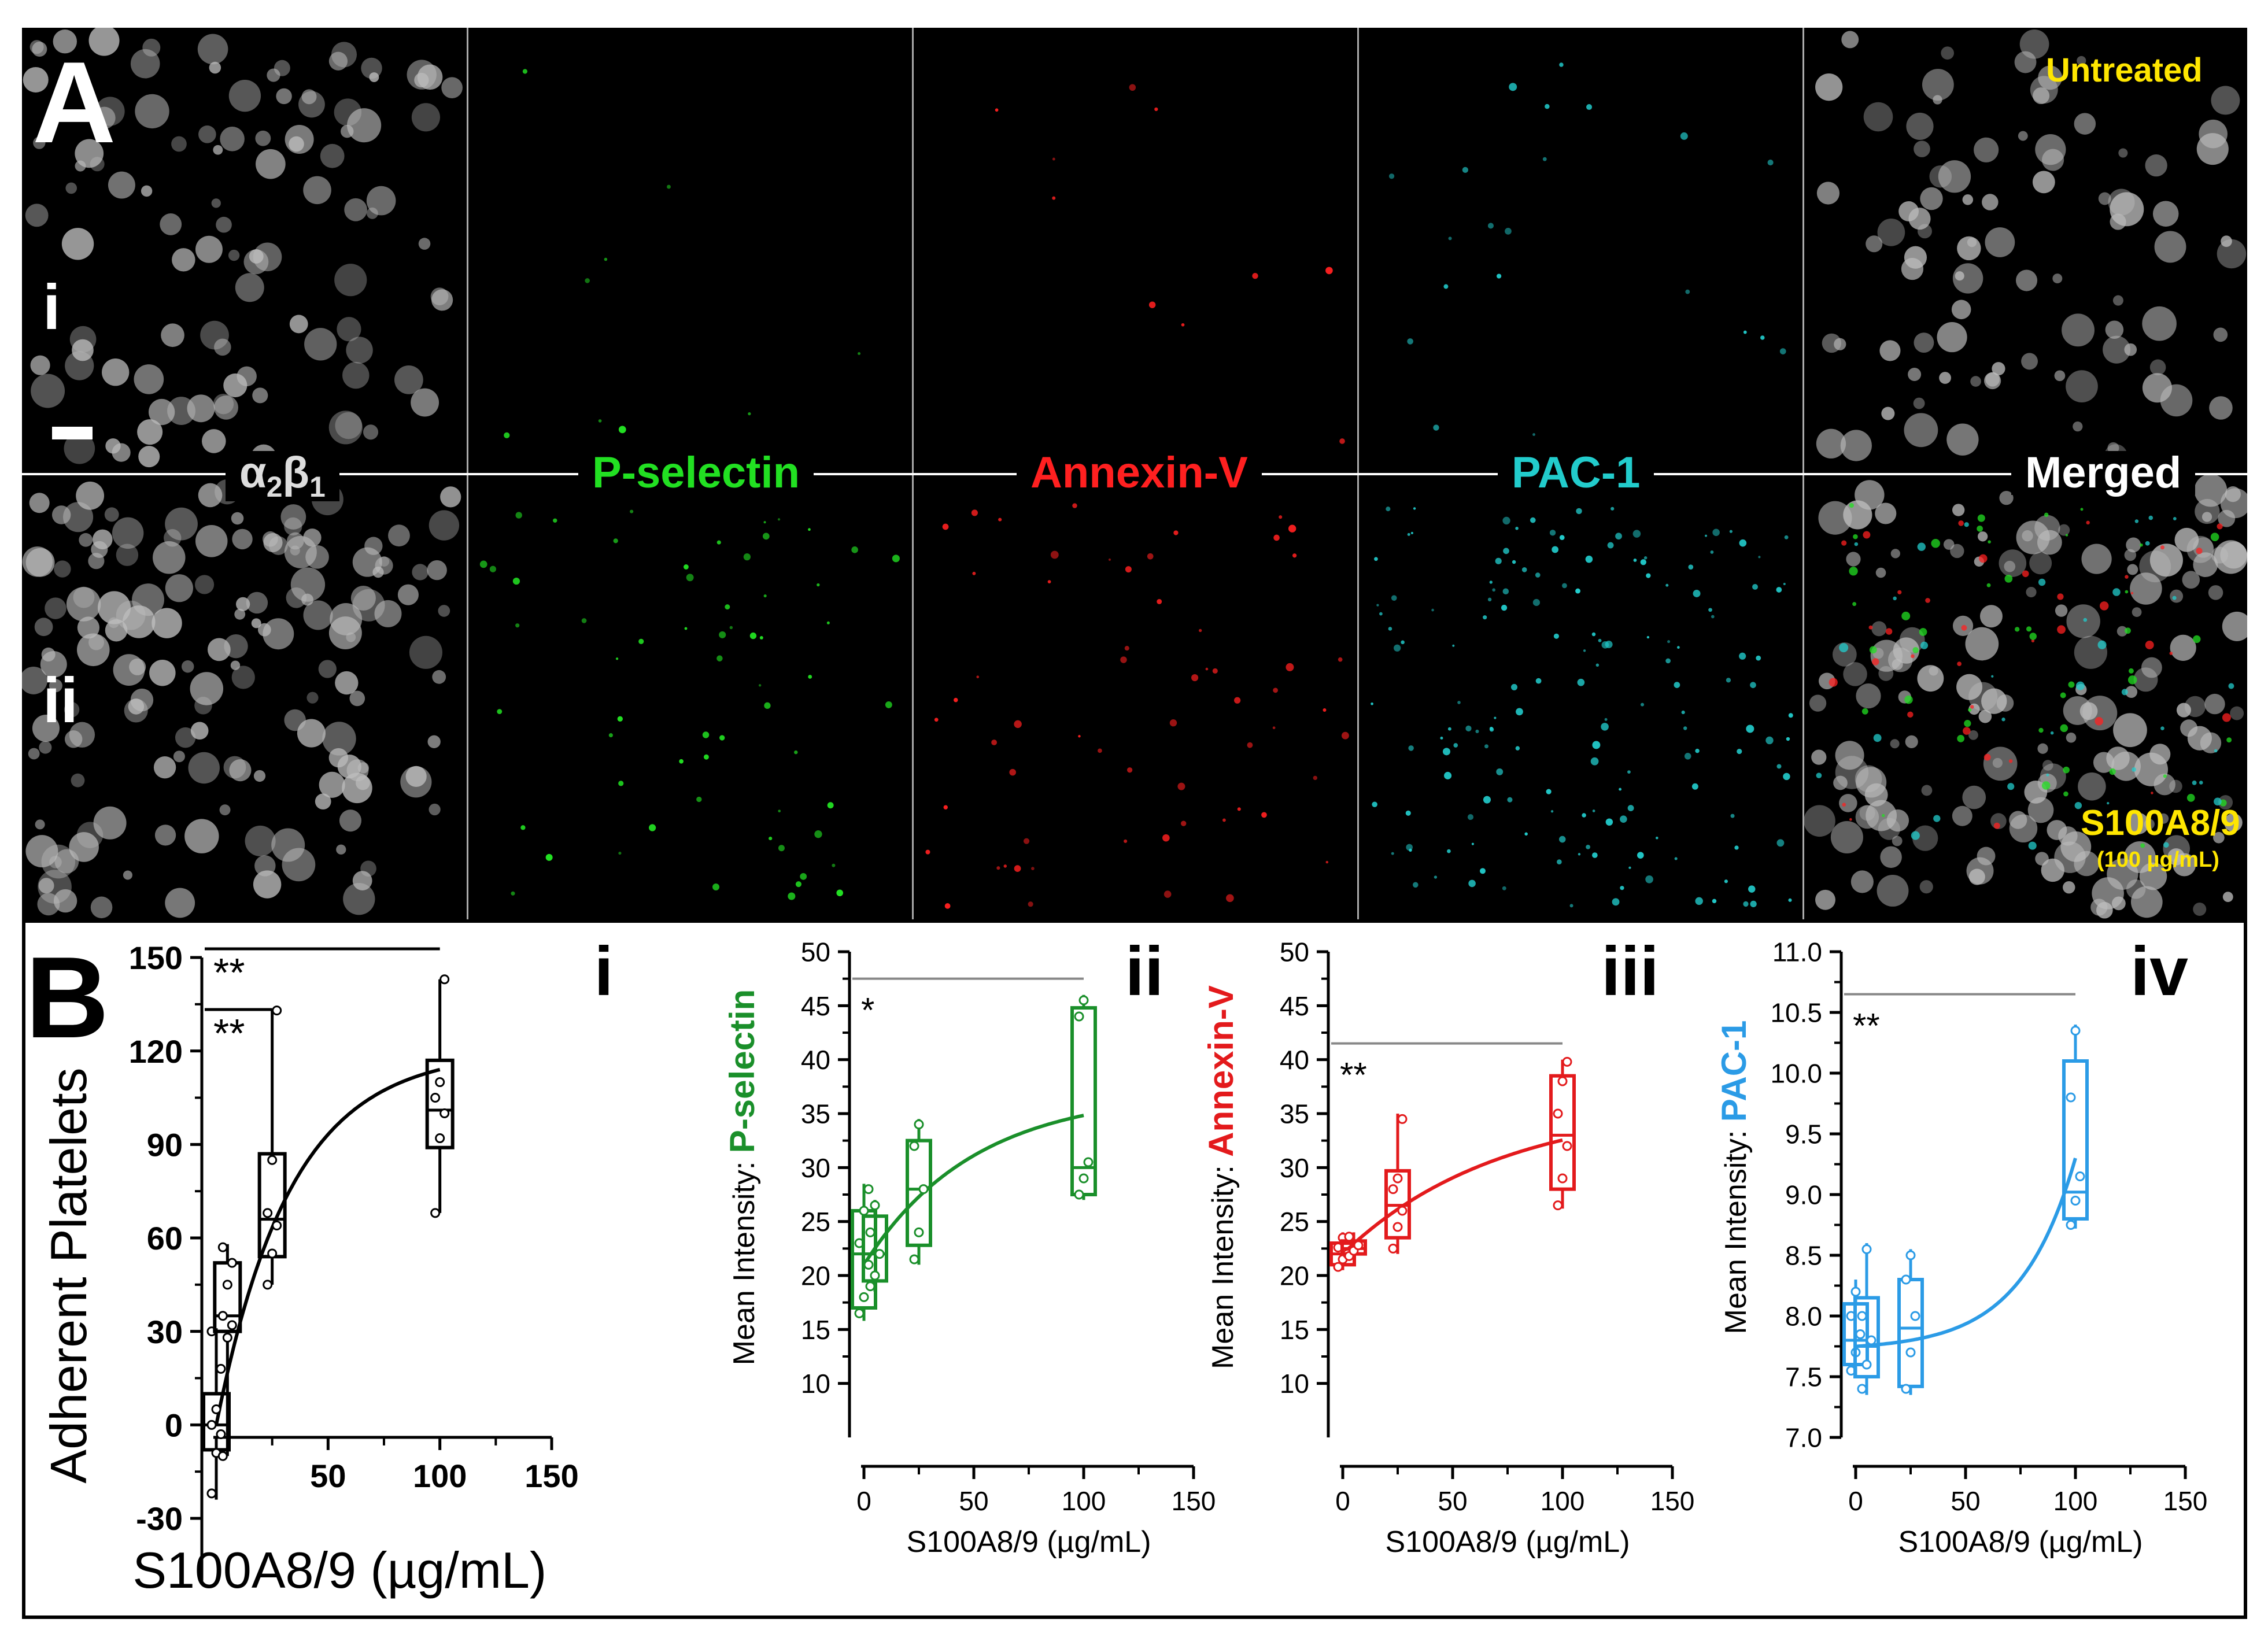 The image size is (2268, 1634). I want to click on y-axis-label-prefix: Mean Intensity:, so click(744, 1259).